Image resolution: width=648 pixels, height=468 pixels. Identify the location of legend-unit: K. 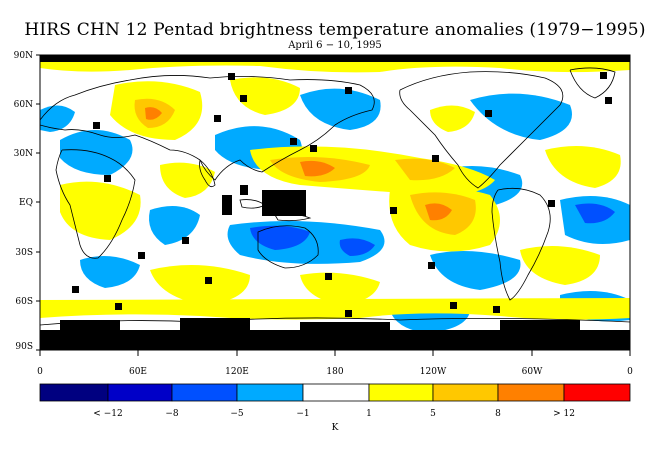
(335, 428).